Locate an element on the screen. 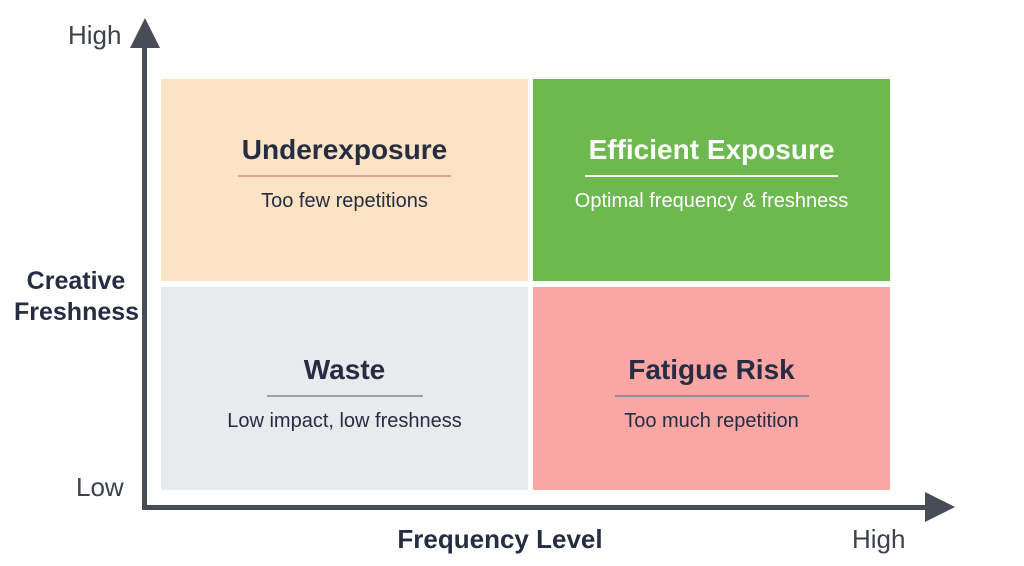 This screenshot has width=1024, height=566. x-axis-line is located at coordinates (535, 507).